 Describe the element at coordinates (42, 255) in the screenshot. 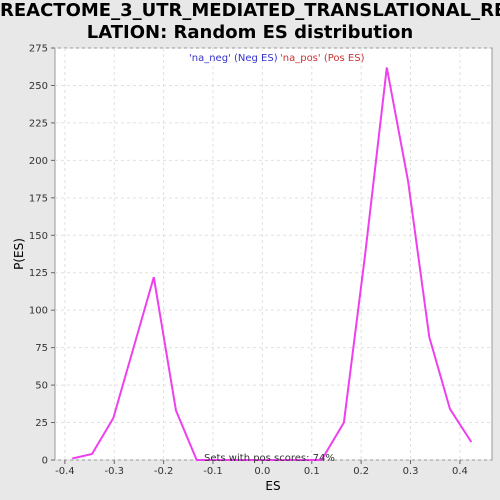

I see `y-axis-ticks: 0 25 50 75 100 125 150 175 200 225 250 275` at that location.